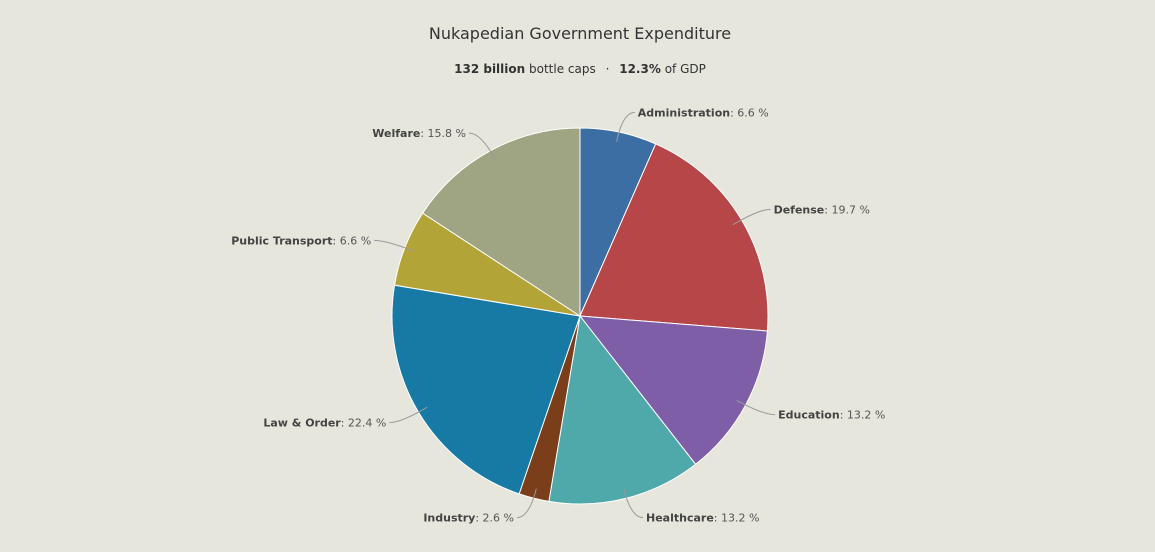  Describe the element at coordinates (562, 69) in the screenshot. I see `subtitle-amount-unit: bottle caps` at that location.